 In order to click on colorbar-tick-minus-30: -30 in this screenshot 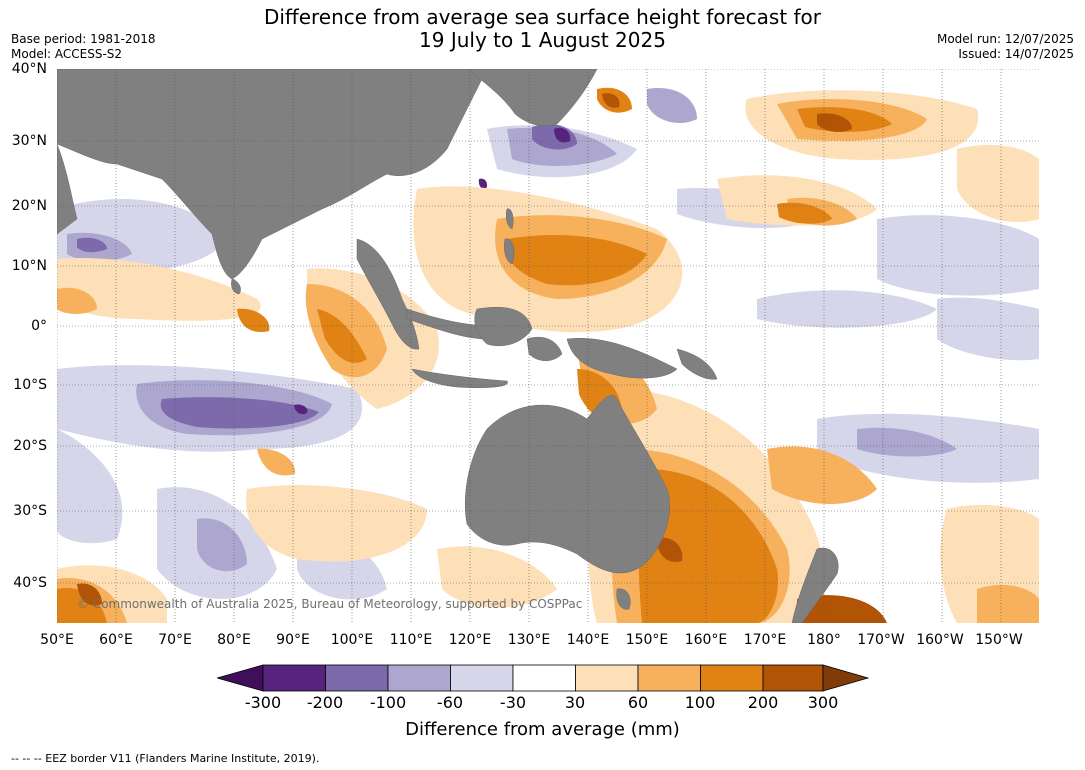, I will do `click(513, 702)`.